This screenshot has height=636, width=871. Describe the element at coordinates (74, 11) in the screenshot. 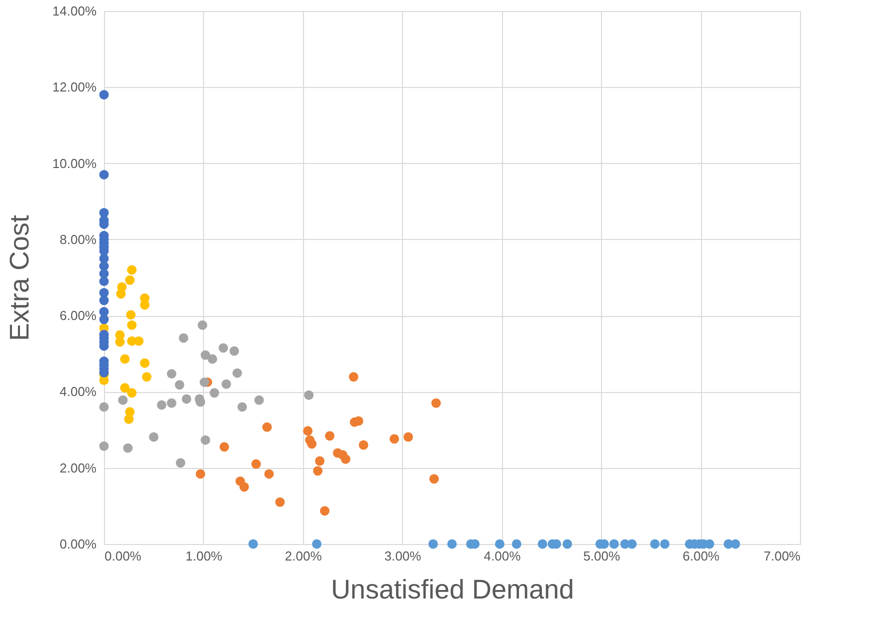

I see `y-tick-label: 14.00%` at that location.